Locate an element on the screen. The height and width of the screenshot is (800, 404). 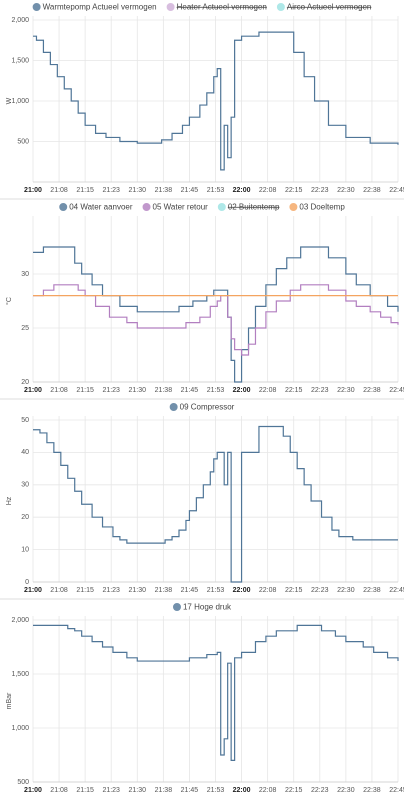
legend-label: 02 Buitentemp is located at coordinates (254, 207).